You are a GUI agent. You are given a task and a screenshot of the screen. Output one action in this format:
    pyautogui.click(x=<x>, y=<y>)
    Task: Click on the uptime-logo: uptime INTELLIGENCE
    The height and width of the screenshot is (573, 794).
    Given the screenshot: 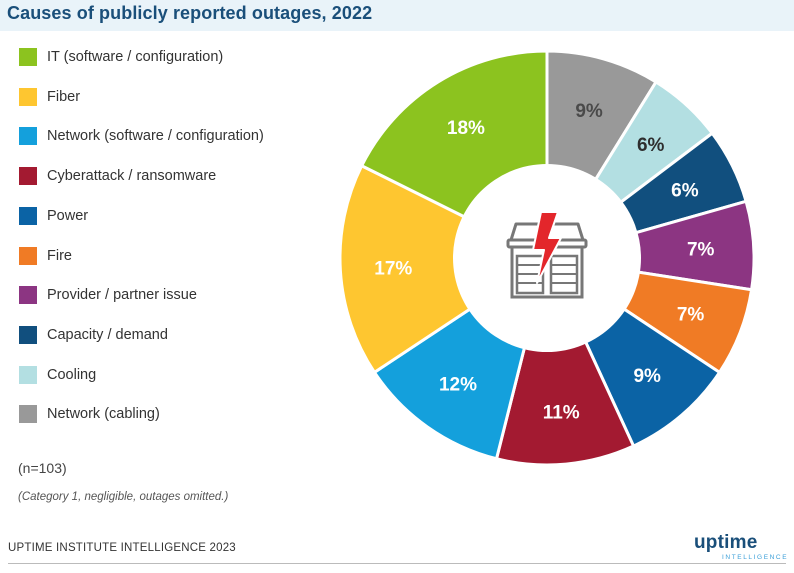 What is the action you would take?
    pyautogui.click(x=739, y=548)
    